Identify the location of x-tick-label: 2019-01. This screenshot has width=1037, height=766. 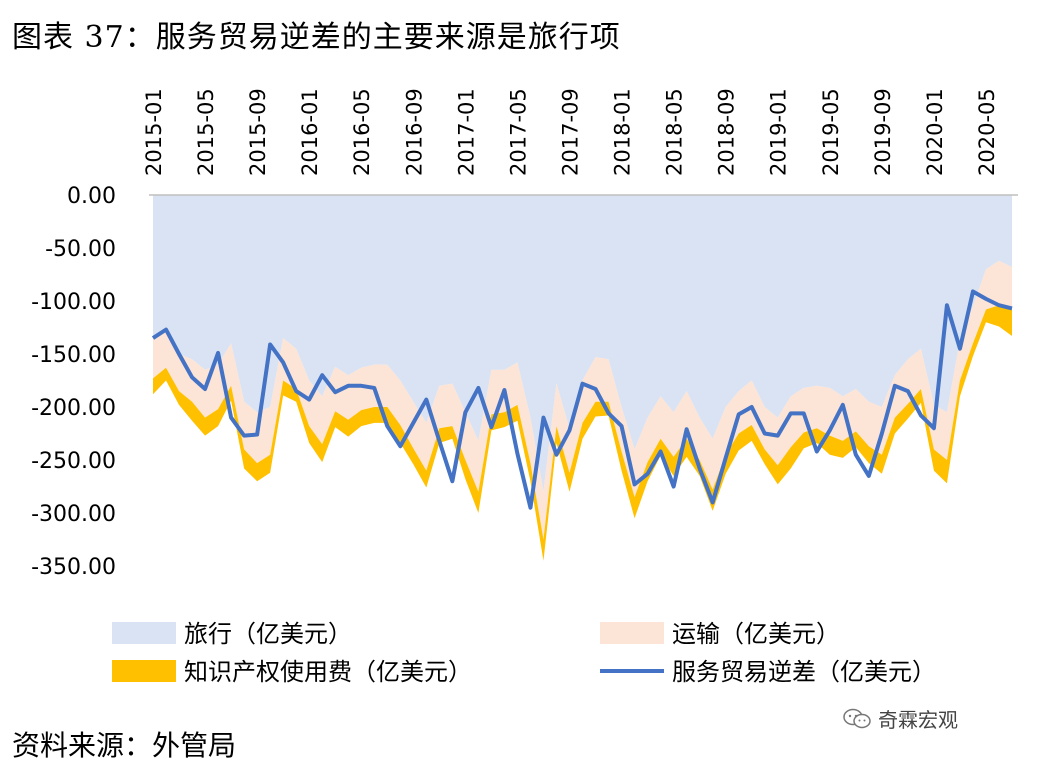
(779, 132).